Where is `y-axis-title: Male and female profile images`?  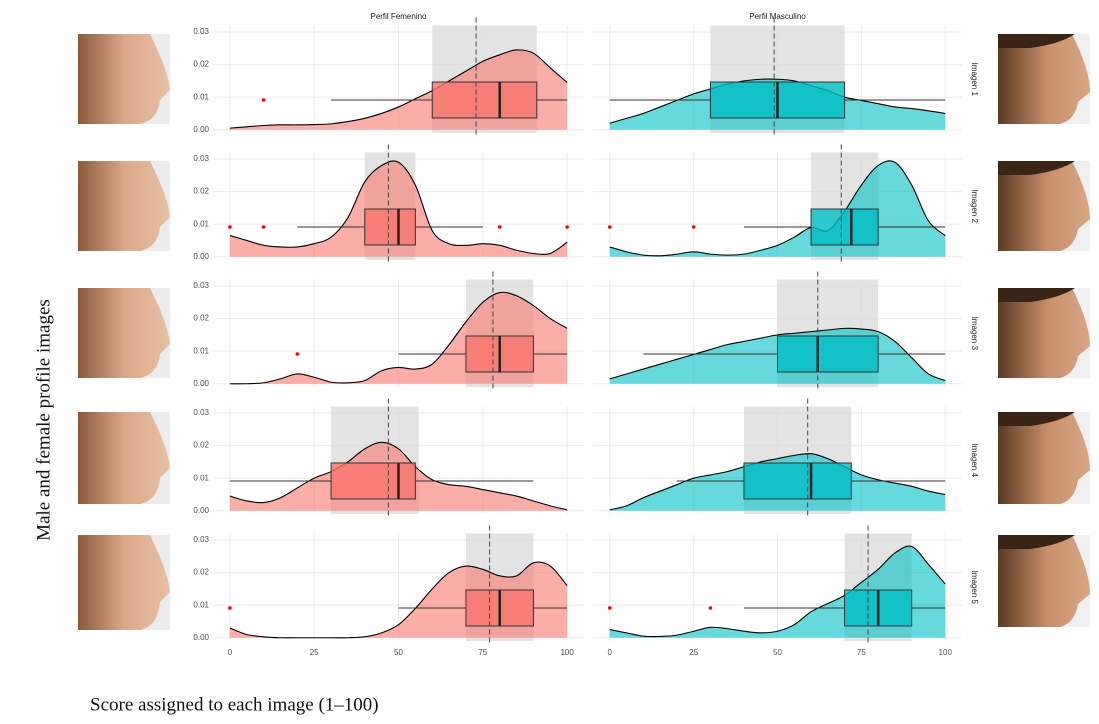 y-axis-title: Male and female profile images is located at coordinates (43, 420).